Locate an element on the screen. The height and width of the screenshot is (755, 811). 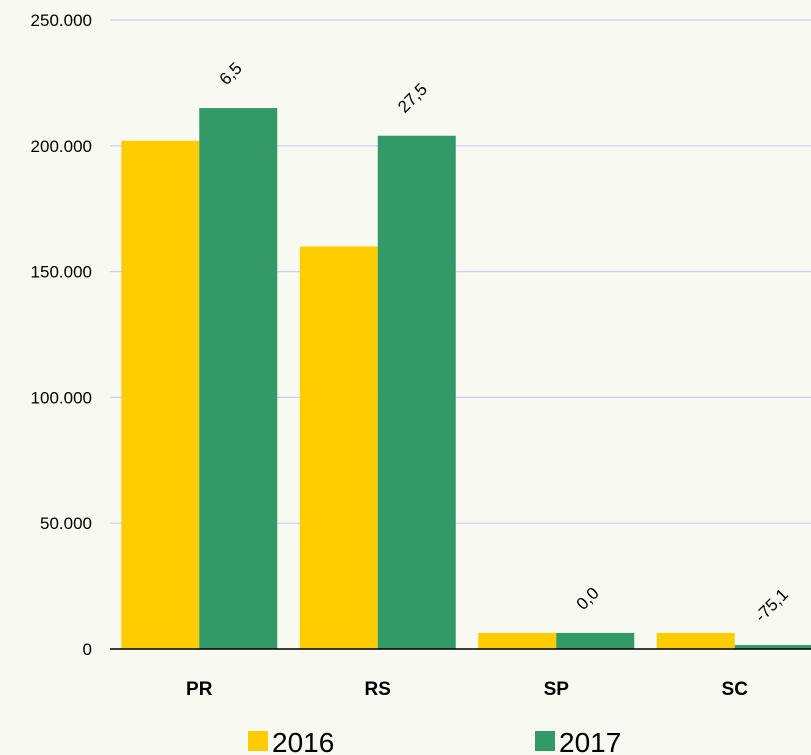
change-label: 6,5 is located at coordinates (231, 74).